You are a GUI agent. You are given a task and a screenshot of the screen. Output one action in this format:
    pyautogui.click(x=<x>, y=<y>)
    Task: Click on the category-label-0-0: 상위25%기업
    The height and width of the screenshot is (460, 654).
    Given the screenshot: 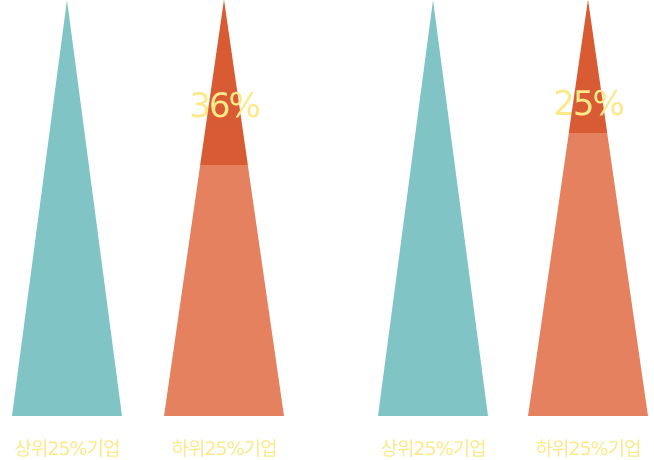 What is the action you would take?
    pyautogui.click(x=66, y=449)
    